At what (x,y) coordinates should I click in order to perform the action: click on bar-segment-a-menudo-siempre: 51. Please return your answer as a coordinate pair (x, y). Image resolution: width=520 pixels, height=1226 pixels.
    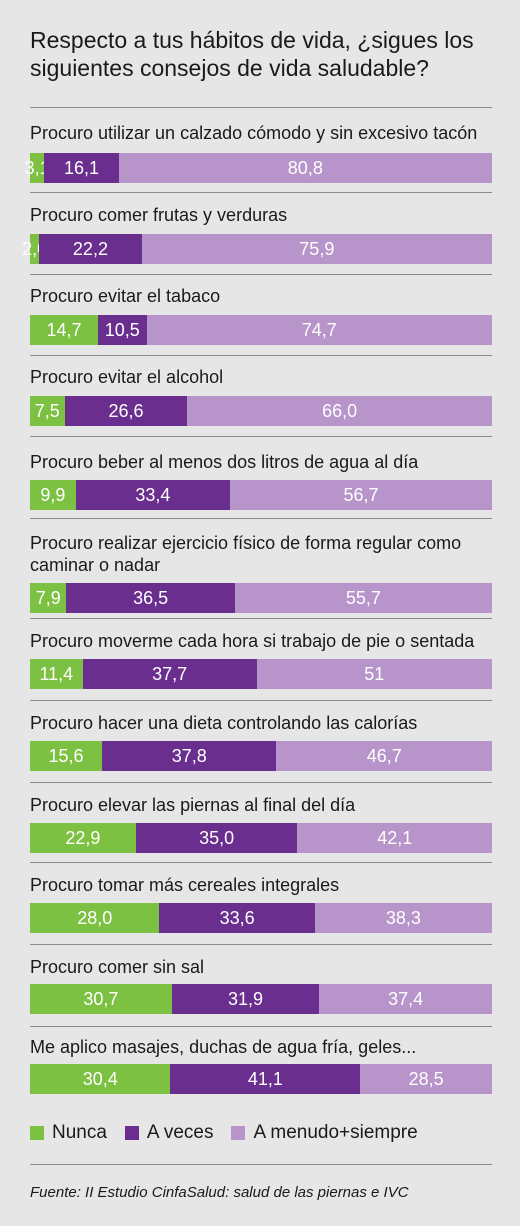
    Looking at the image, I should click on (374, 674).